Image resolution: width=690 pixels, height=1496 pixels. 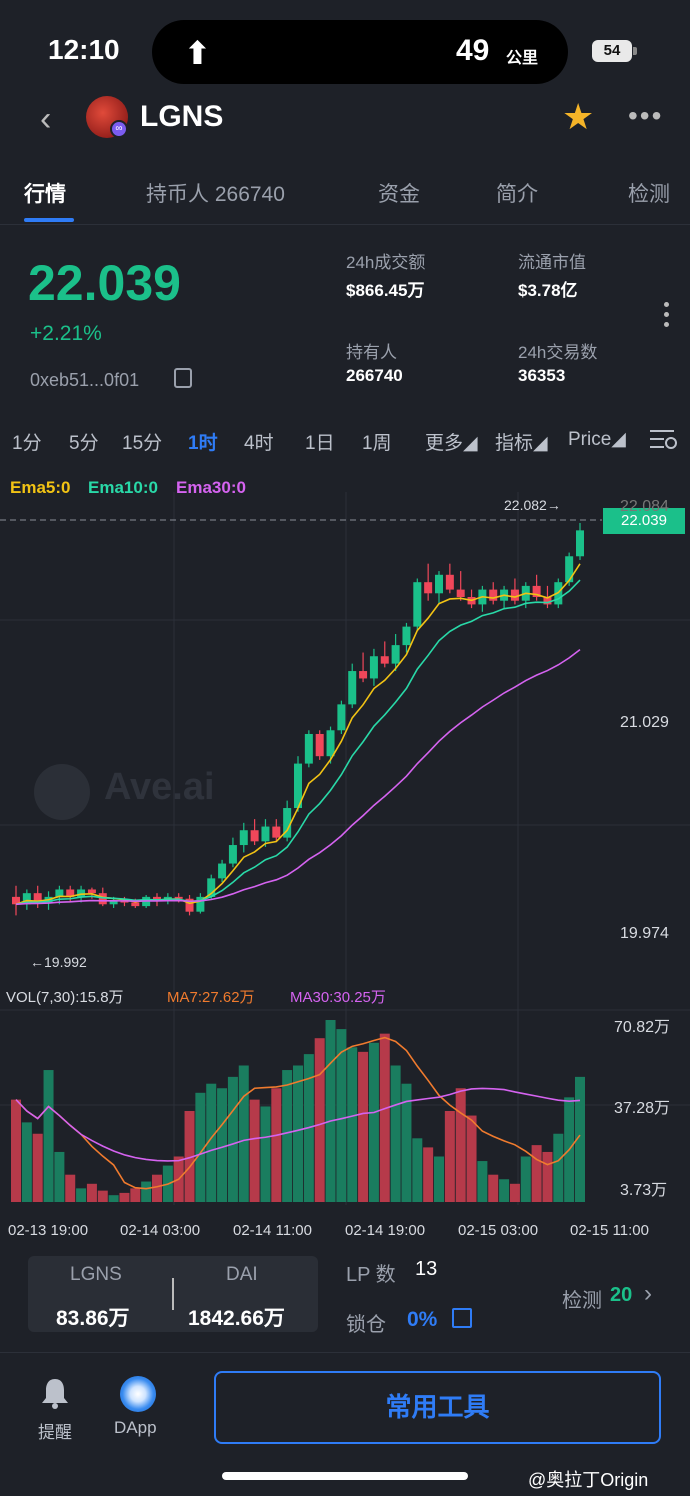 What do you see at coordinates (498, 1230) in the screenshot?
I see `time-label-4: 02-15 03:00` at bounding box center [498, 1230].